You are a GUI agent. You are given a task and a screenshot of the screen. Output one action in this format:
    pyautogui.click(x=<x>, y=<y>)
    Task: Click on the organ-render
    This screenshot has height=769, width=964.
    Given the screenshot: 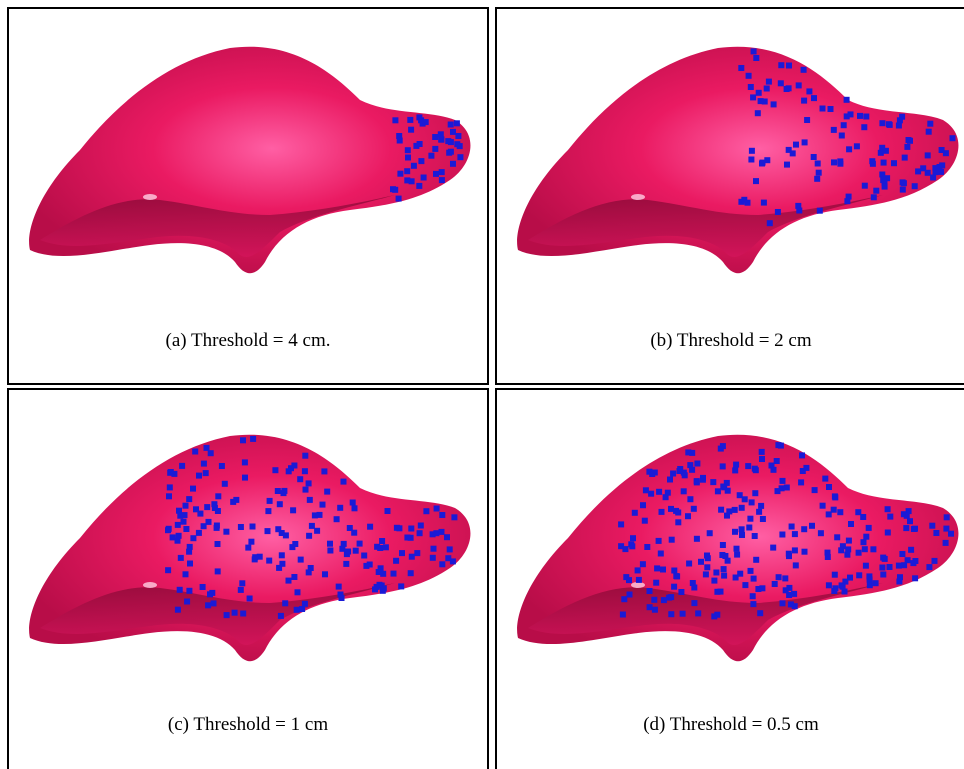 What is the action you would take?
    pyautogui.click(x=738, y=160)
    